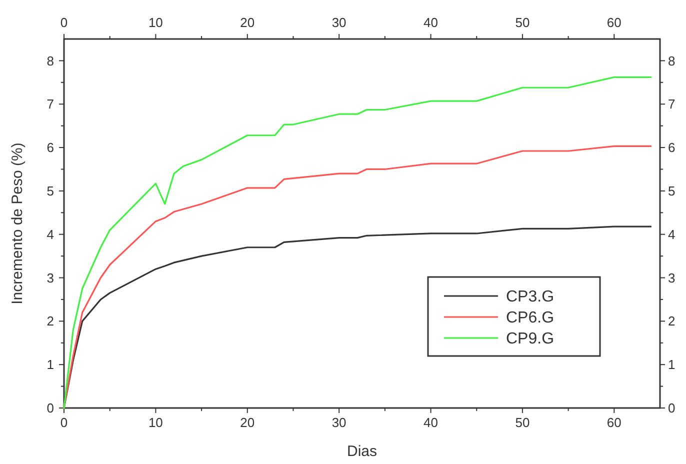  I want to click on x2-tick-label: 20, so click(247, 22).